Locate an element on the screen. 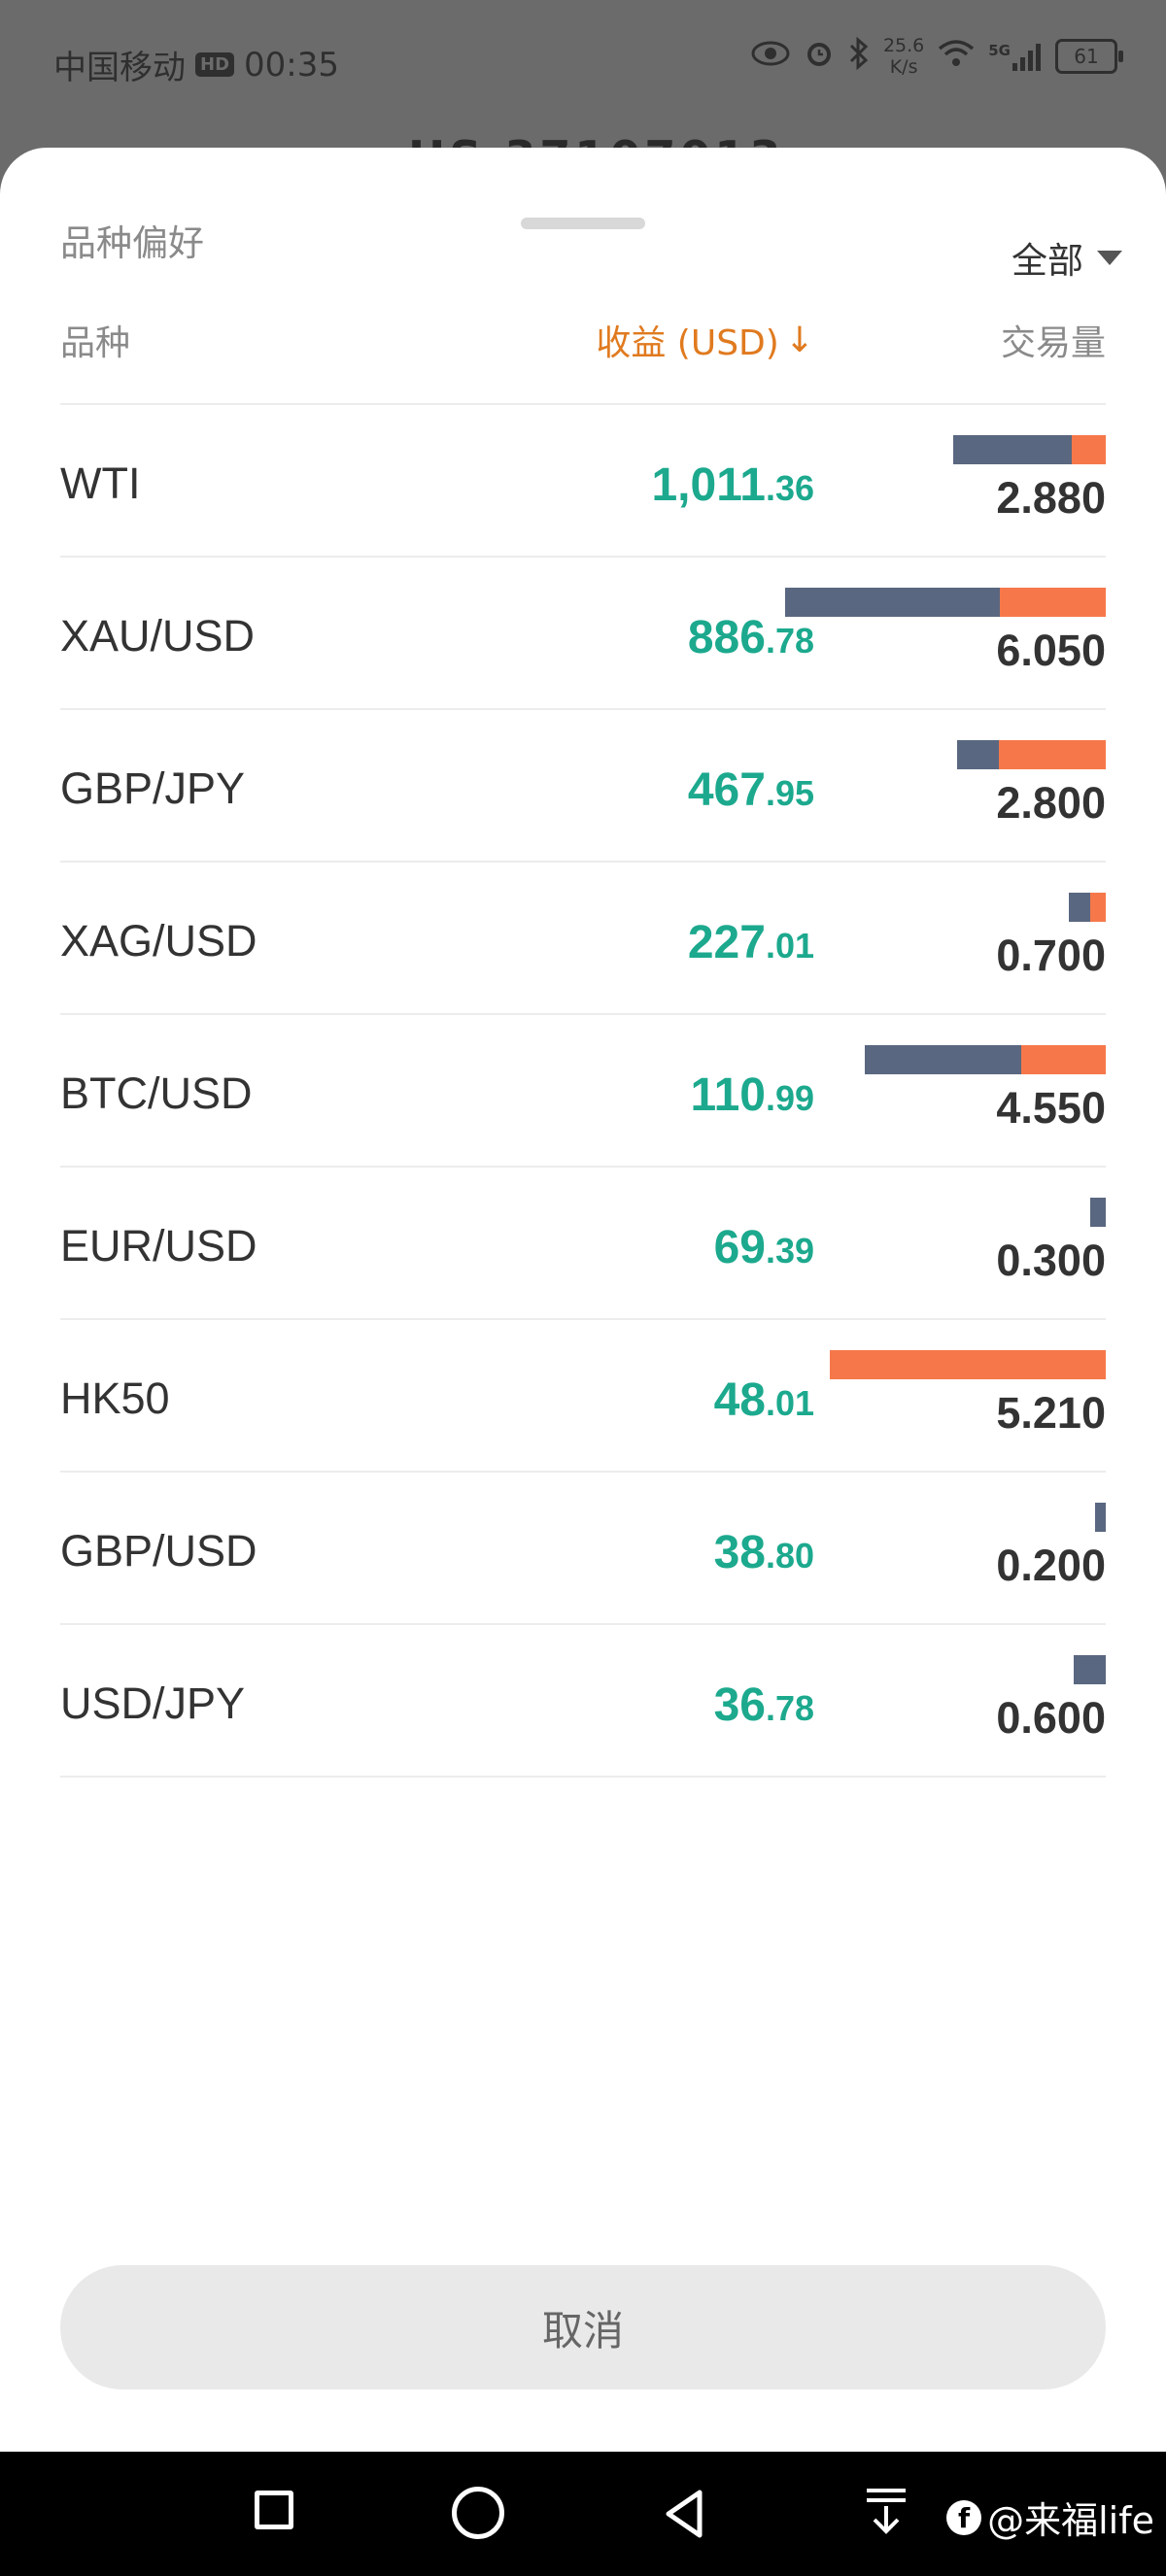 Image resolution: width=1166 pixels, height=2576 pixels. profit-decimal: .95 is located at coordinates (789, 793).